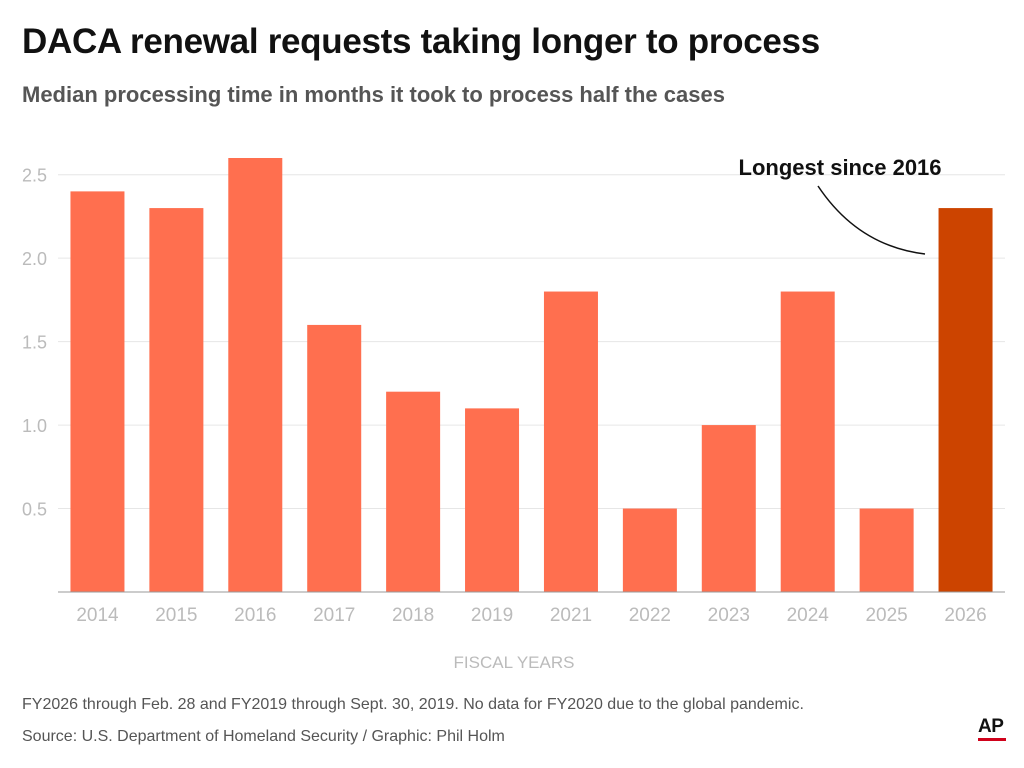 This screenshot has height=768, width=1024. Describe the element at coordinates (807, 441) in the screenshot. I see `bar-2024` at that location.